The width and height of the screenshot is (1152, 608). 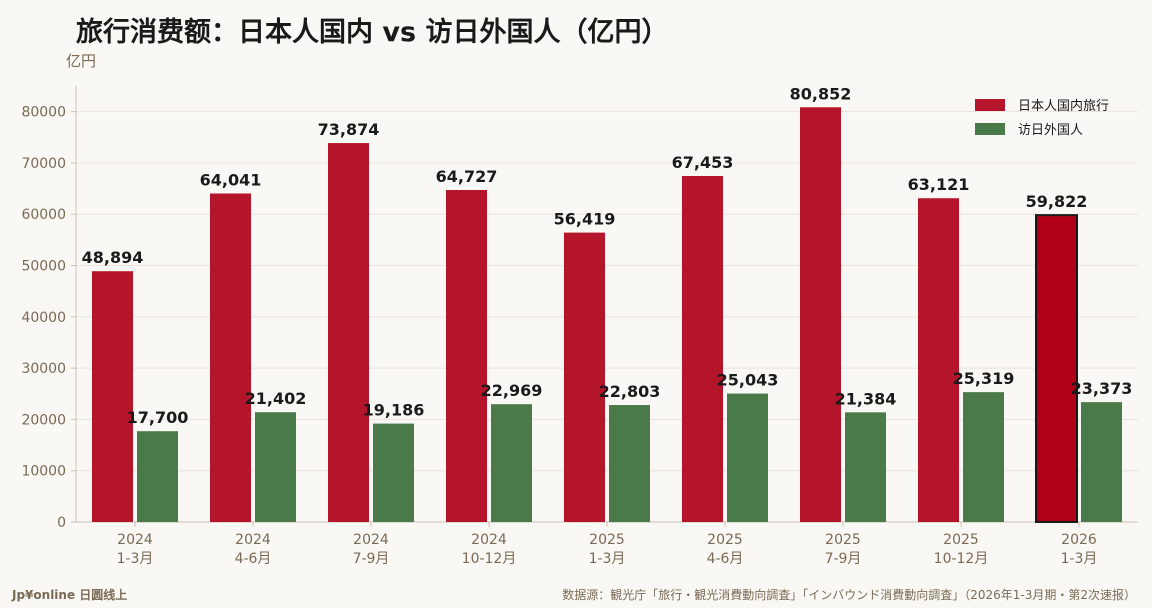 What do you see at coordinates (630, 391) in the screenshot?
I see `data-label: 22,803` at bounding box center [630, 391].